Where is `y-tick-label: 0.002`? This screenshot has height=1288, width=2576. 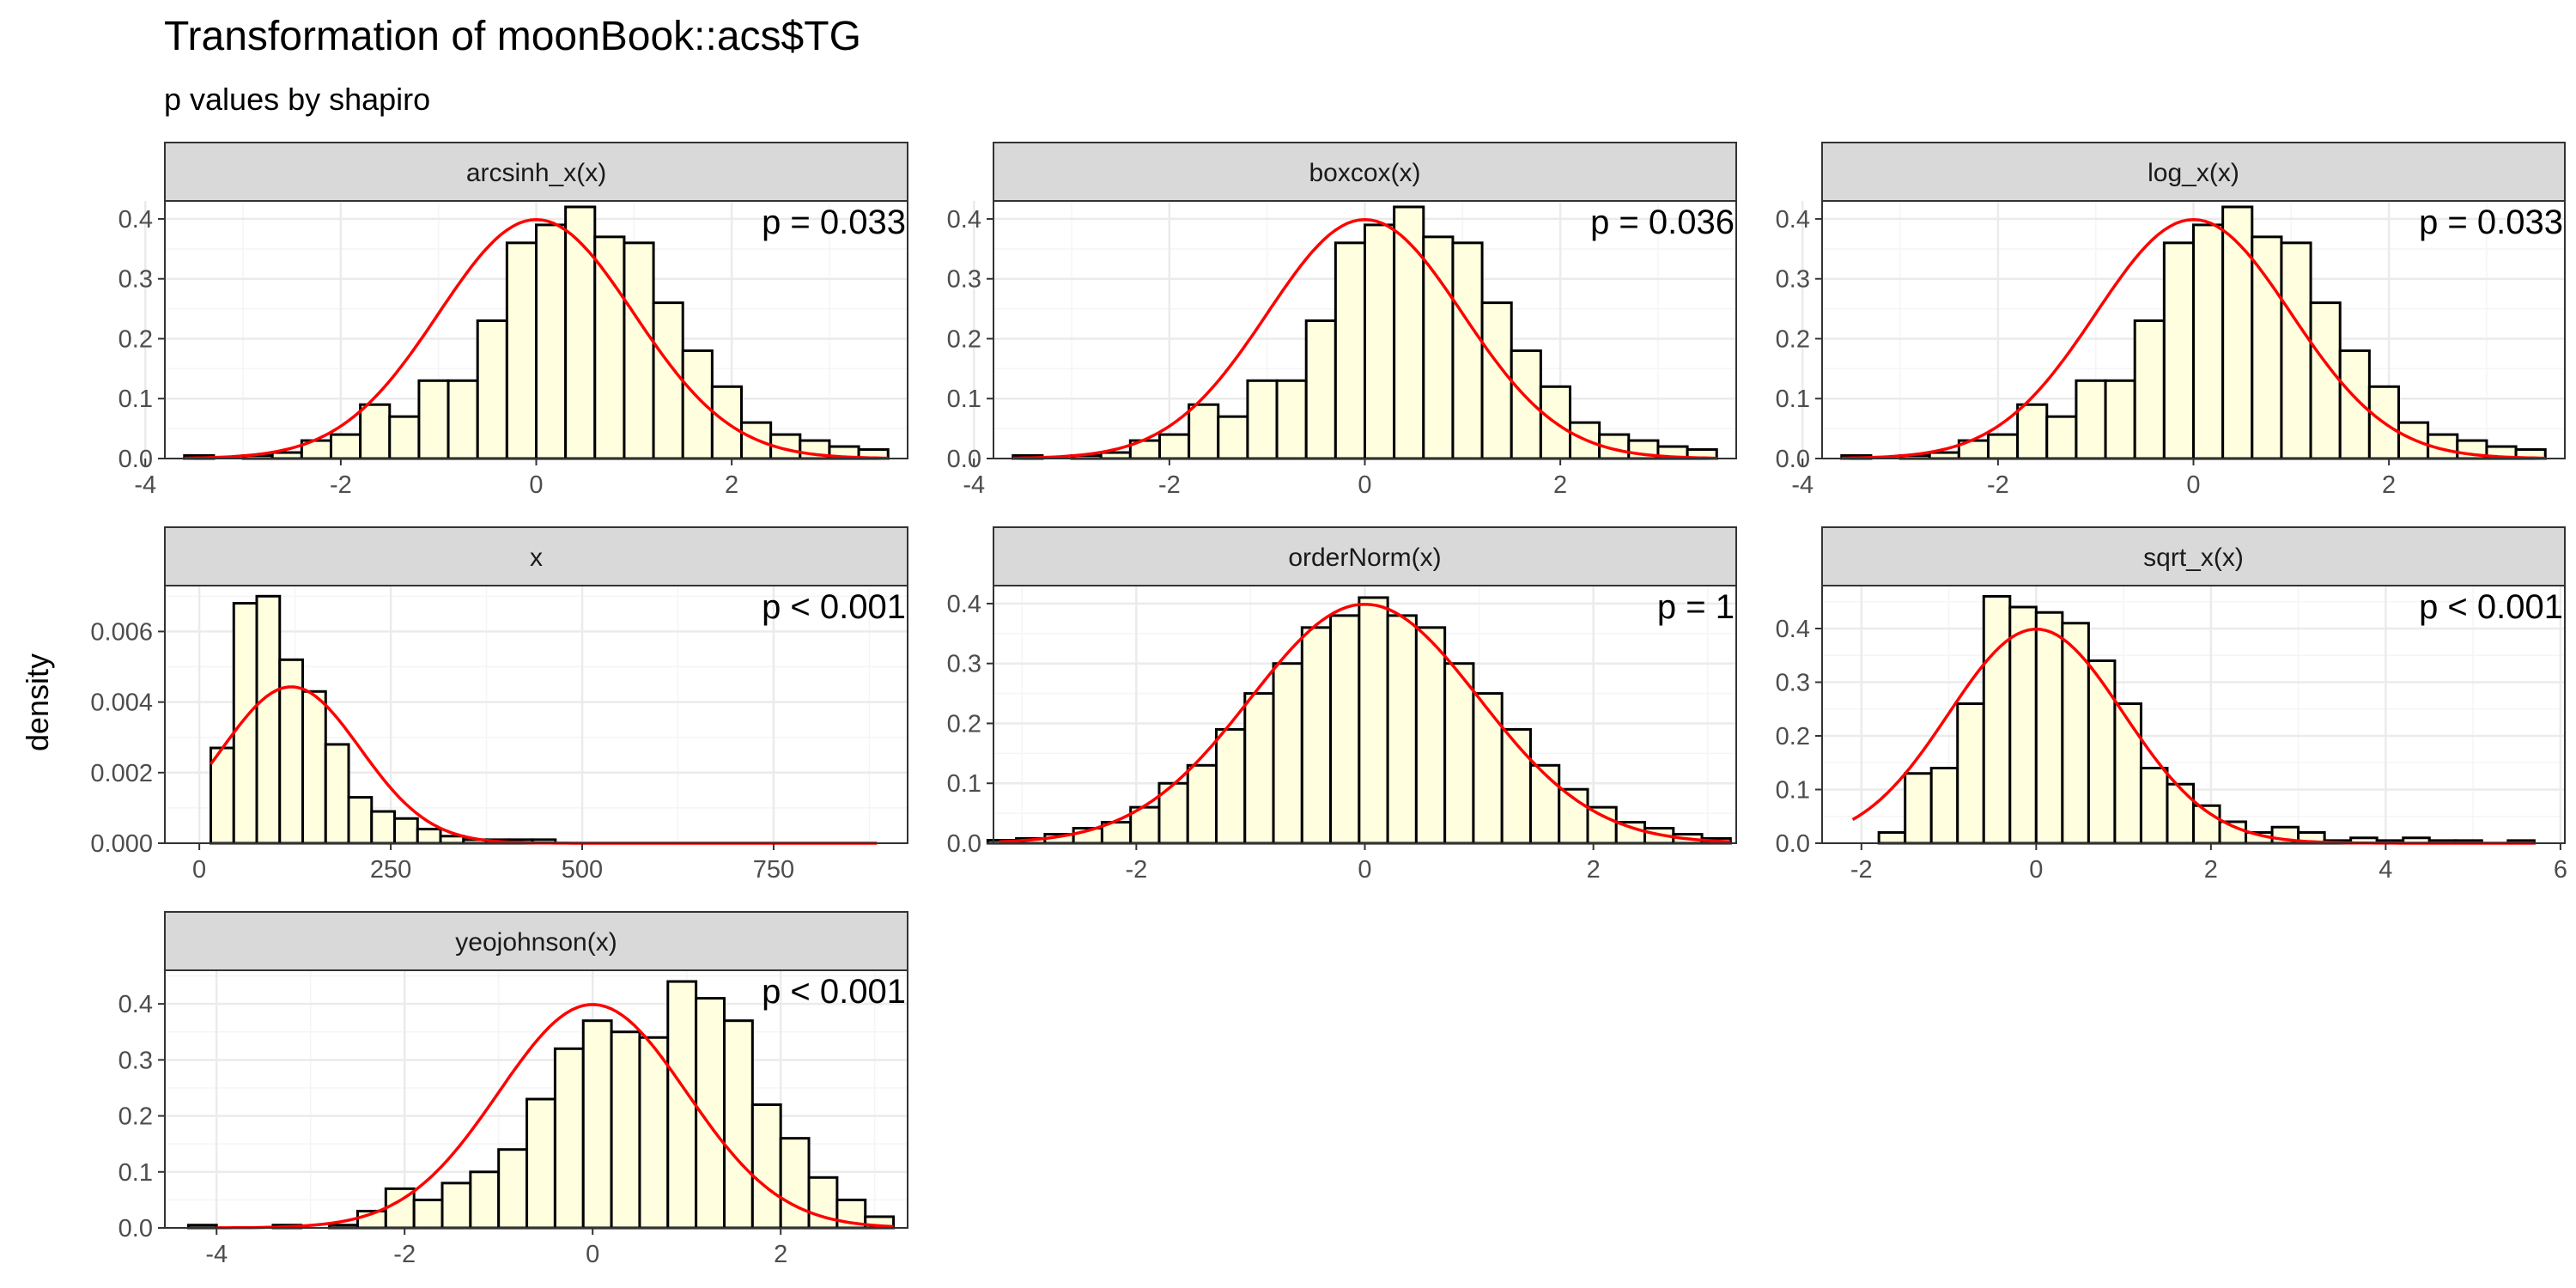
y-tick-label: 0.002 is located at coordinates (122, 773).